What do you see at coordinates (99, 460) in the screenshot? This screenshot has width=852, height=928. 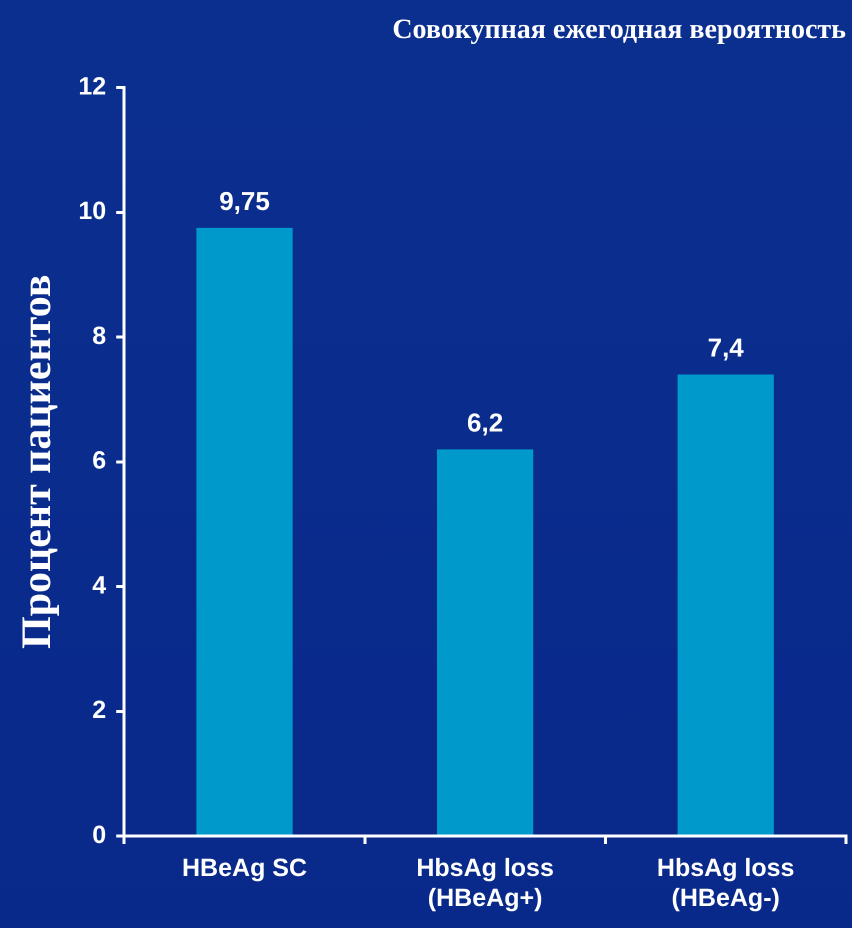 I see `y-tick-label: 6` at bounding box center [99, 460].